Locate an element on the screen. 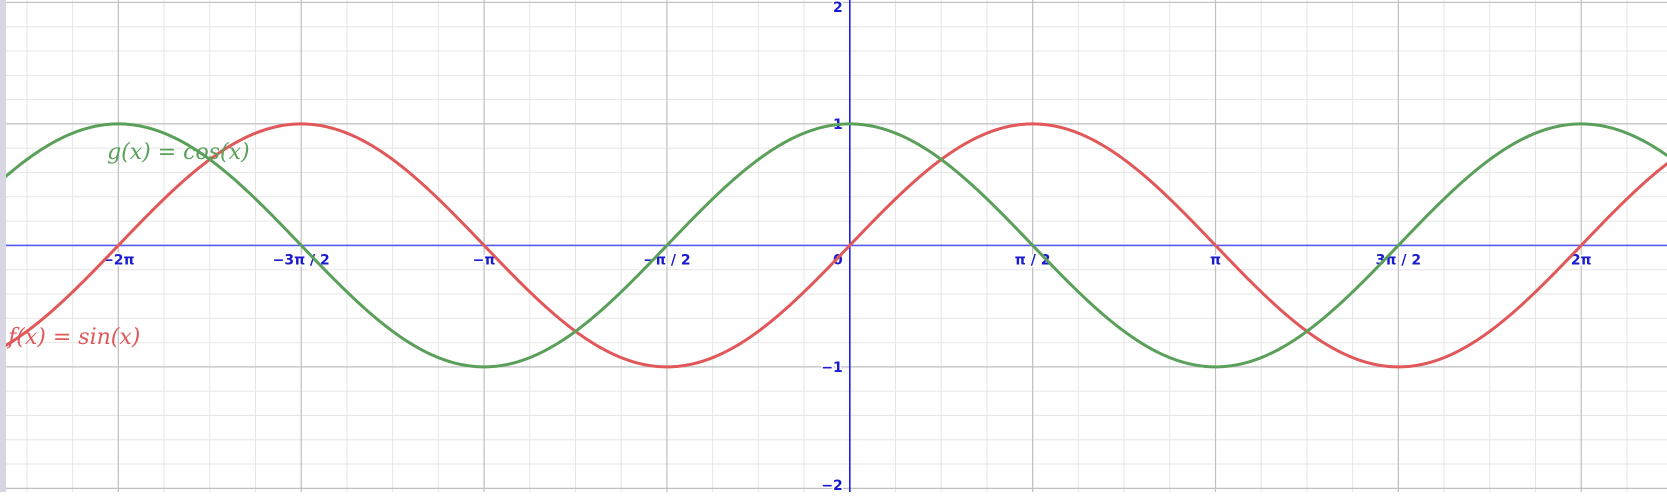 The image size is (1667, 496). x-tick-label: −π / 2 is located at coordinates (666, 260).